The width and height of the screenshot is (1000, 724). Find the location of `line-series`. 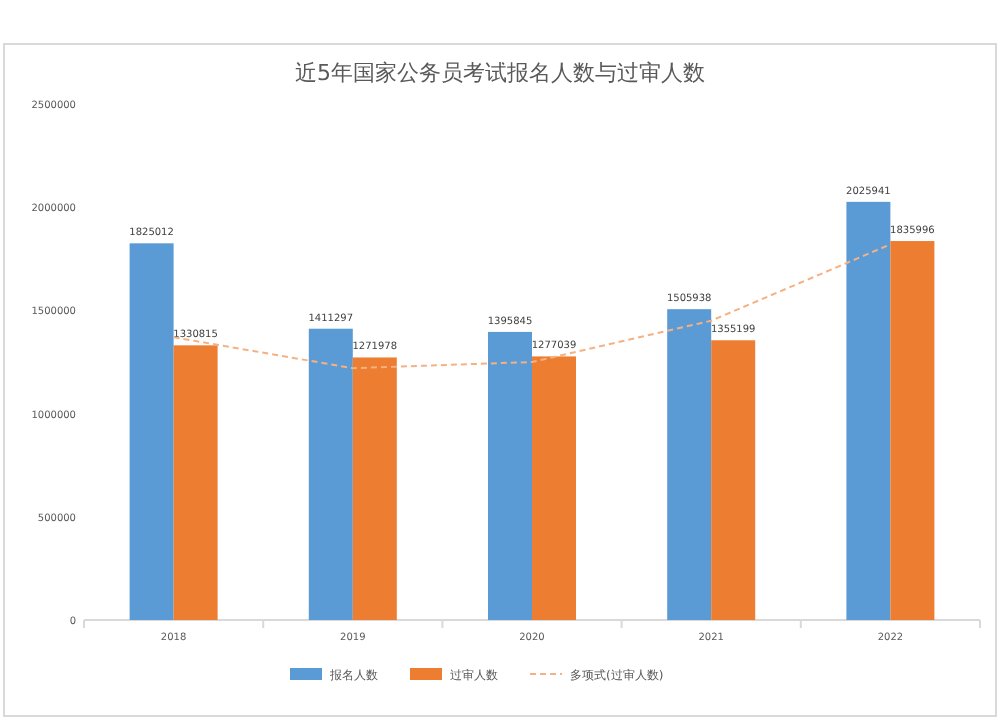

line-series is located at coordinates (532, 306).